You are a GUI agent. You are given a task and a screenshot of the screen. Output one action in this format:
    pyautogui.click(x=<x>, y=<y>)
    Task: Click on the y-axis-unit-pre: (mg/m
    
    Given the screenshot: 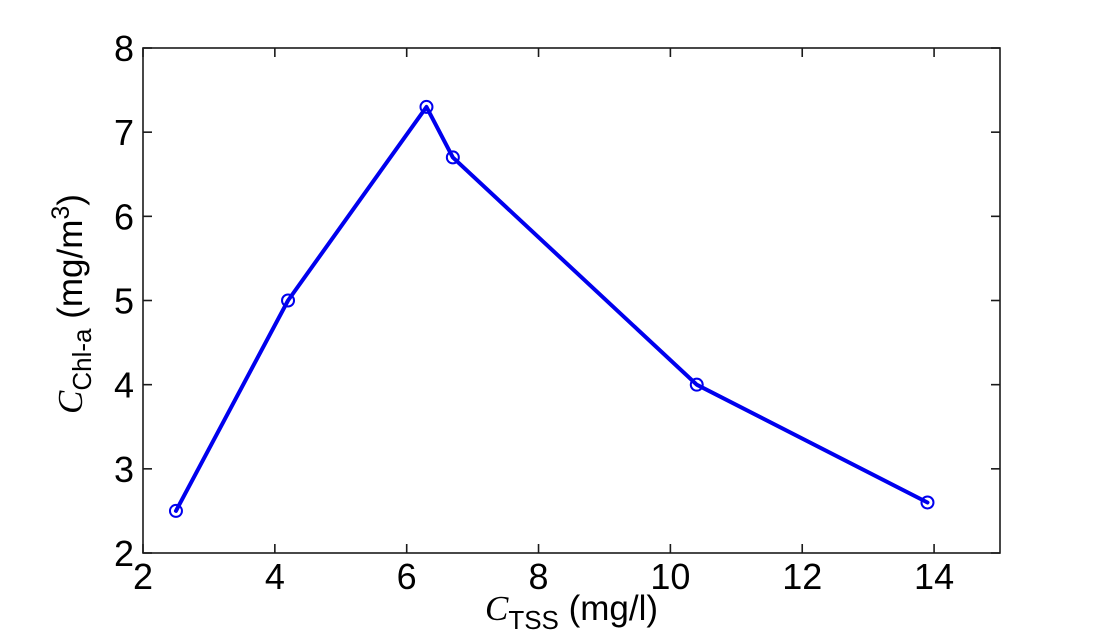 What is the action you would take?
    pyautogui.click(x=70, y=274)
    